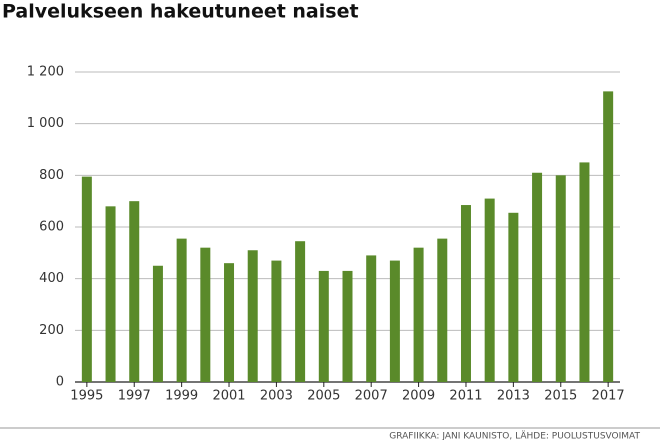 This screenshot has height=440, width=660. I want to click on x-tick-label: 1999, so click(181, 396).